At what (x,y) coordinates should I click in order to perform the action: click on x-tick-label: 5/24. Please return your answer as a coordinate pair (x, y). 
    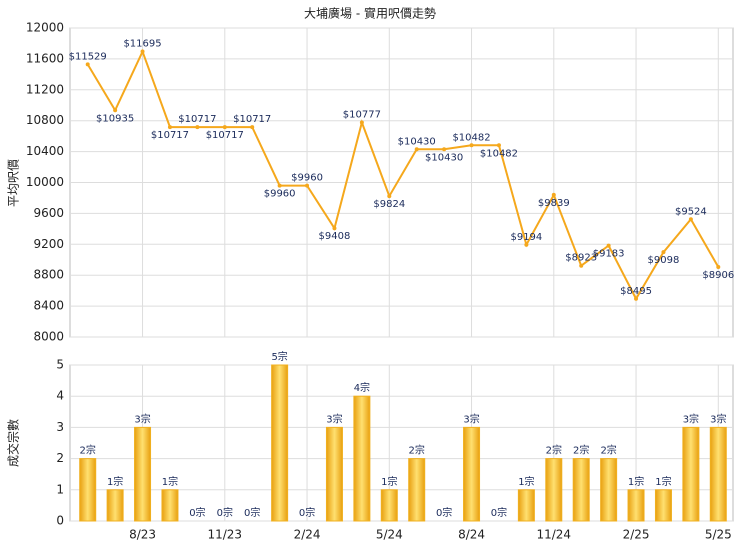
    Looking at the image, I should click on (389, 535).